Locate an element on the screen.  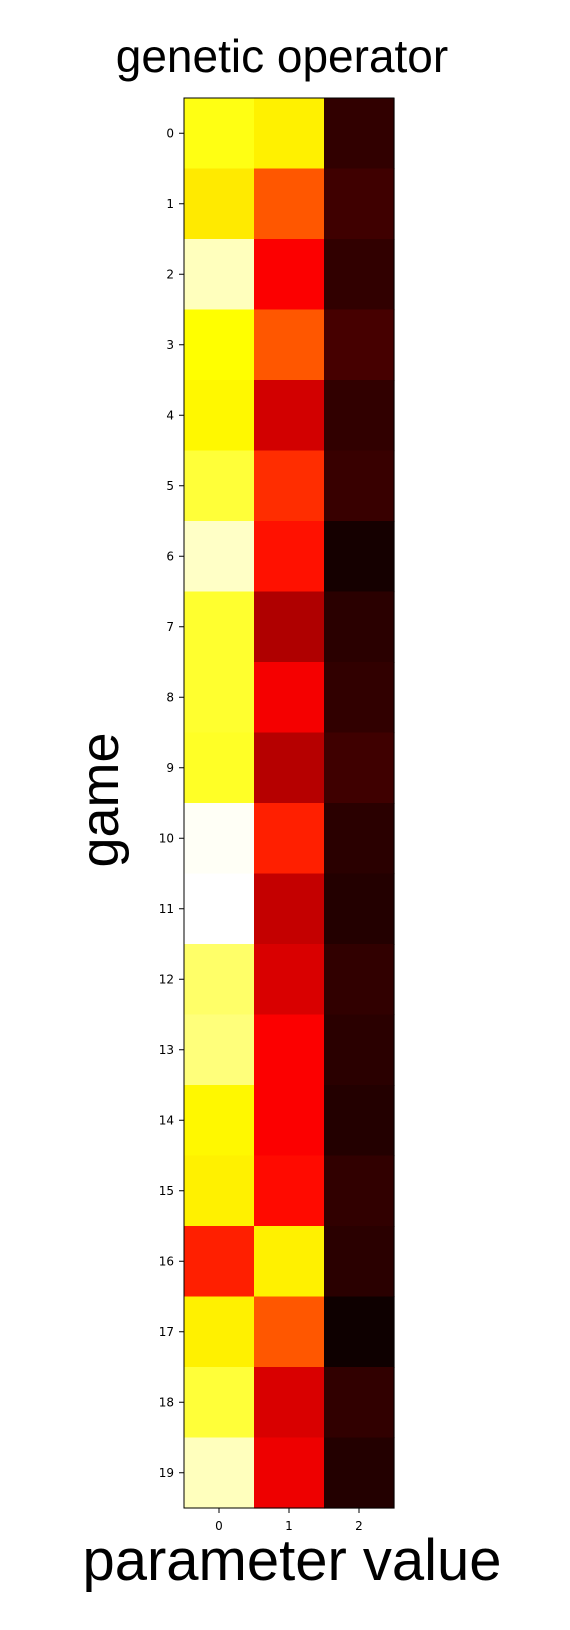
y-tick-label: 1 is located at coordinates (170, 204).